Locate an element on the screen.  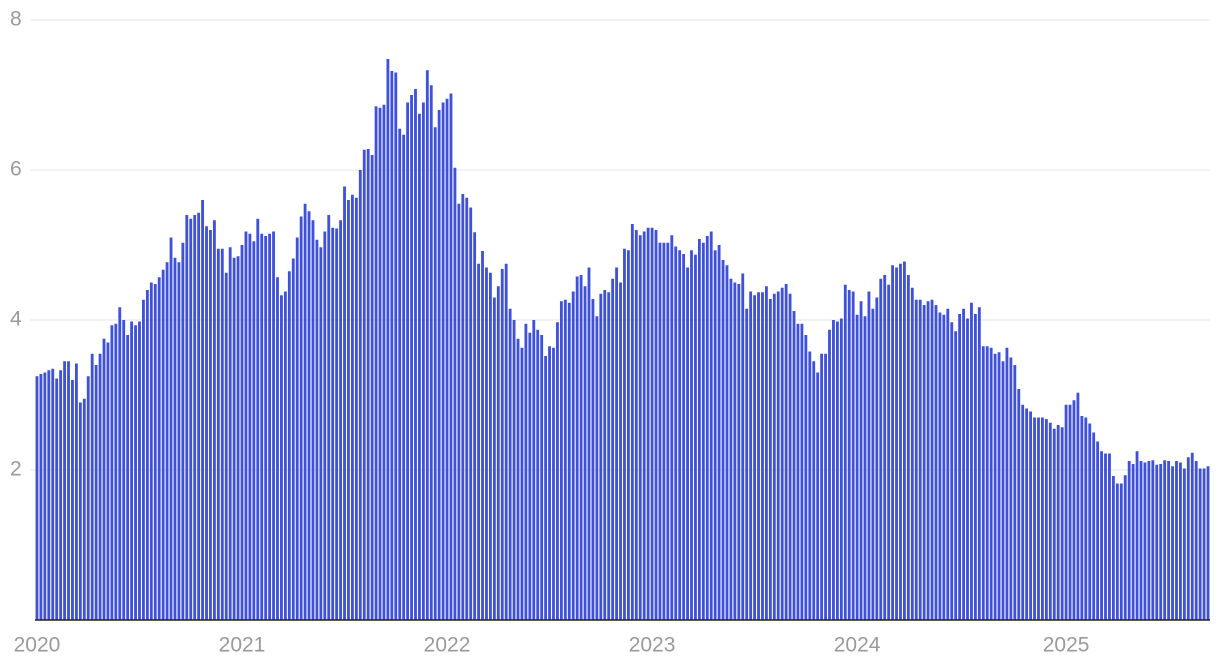
x-tick-label: 2021 is located at coordinates (242, 645).